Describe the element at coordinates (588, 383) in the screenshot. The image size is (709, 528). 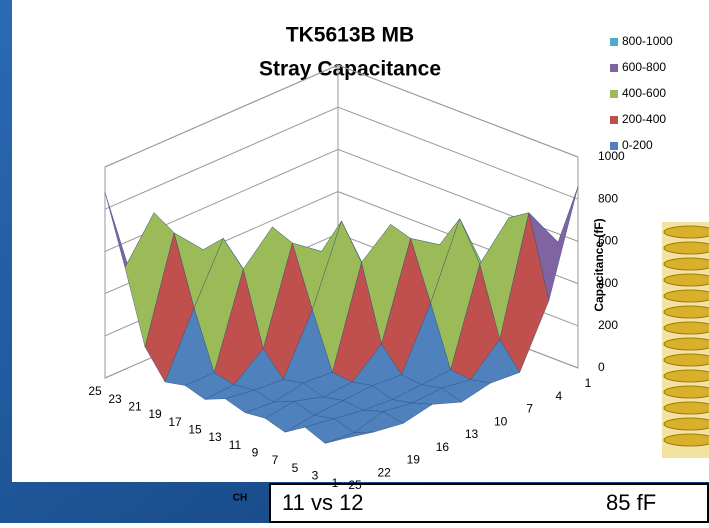
I see `depth-tick-label: 1` at that location.